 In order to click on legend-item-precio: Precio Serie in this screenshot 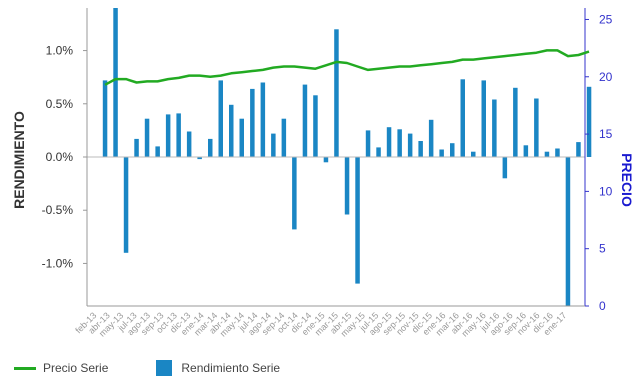, I will do `click(61, 368)`.